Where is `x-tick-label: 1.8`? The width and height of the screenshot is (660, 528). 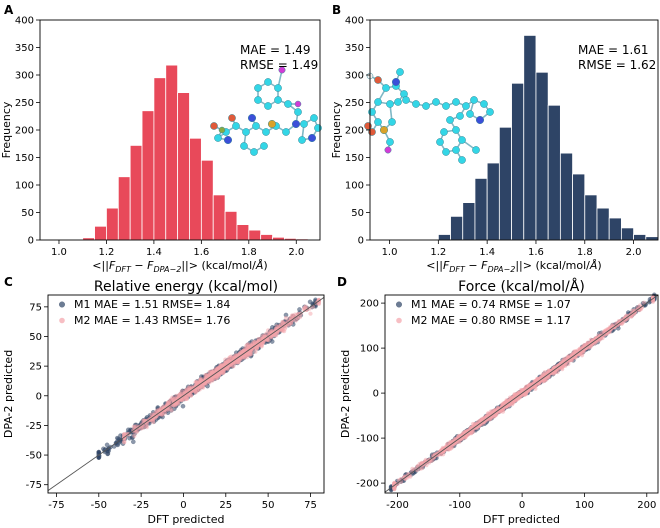 x-tick-label: 1.8 is located at coordinates (585, 252).